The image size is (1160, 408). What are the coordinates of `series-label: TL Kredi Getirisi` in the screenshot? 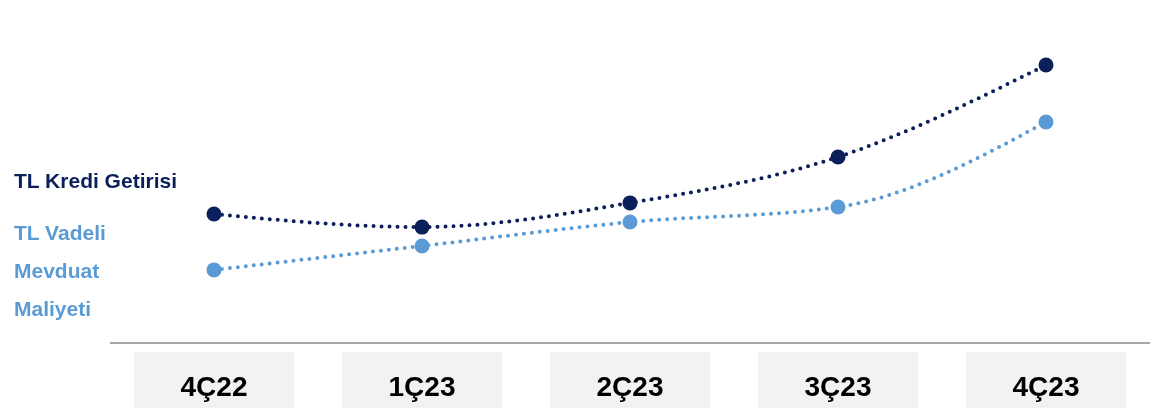 It's located at (95, 181).